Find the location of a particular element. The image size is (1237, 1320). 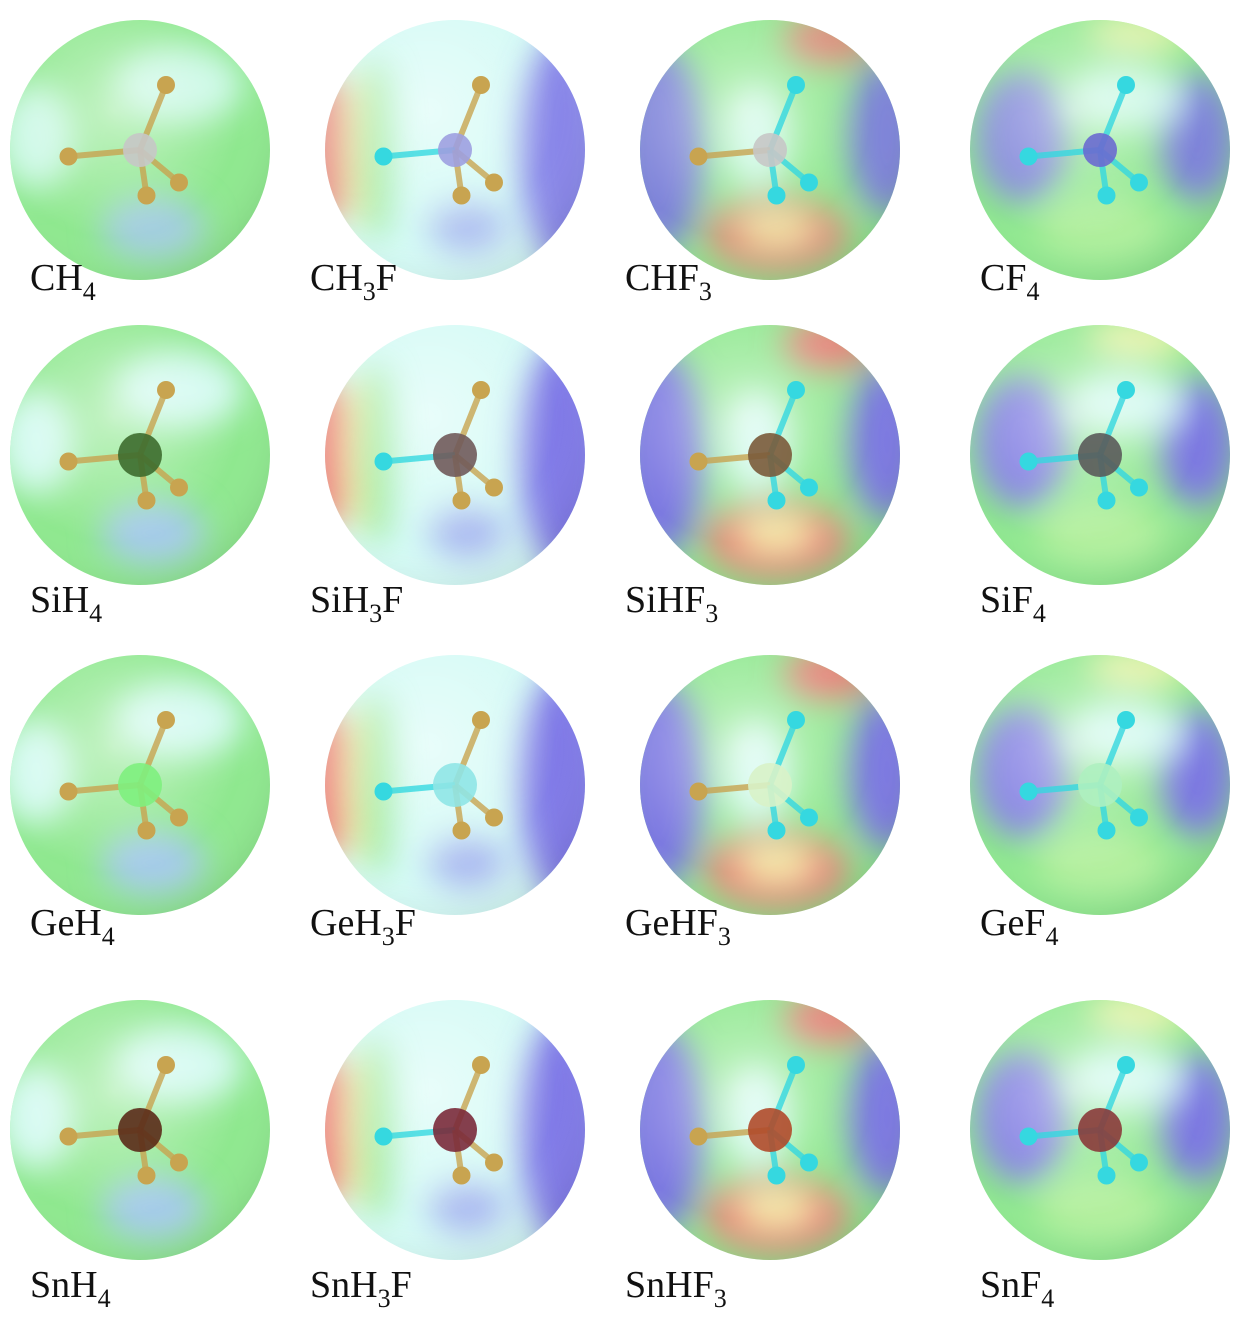

molecule: SiHF3 is located at coordinates (762, 476).